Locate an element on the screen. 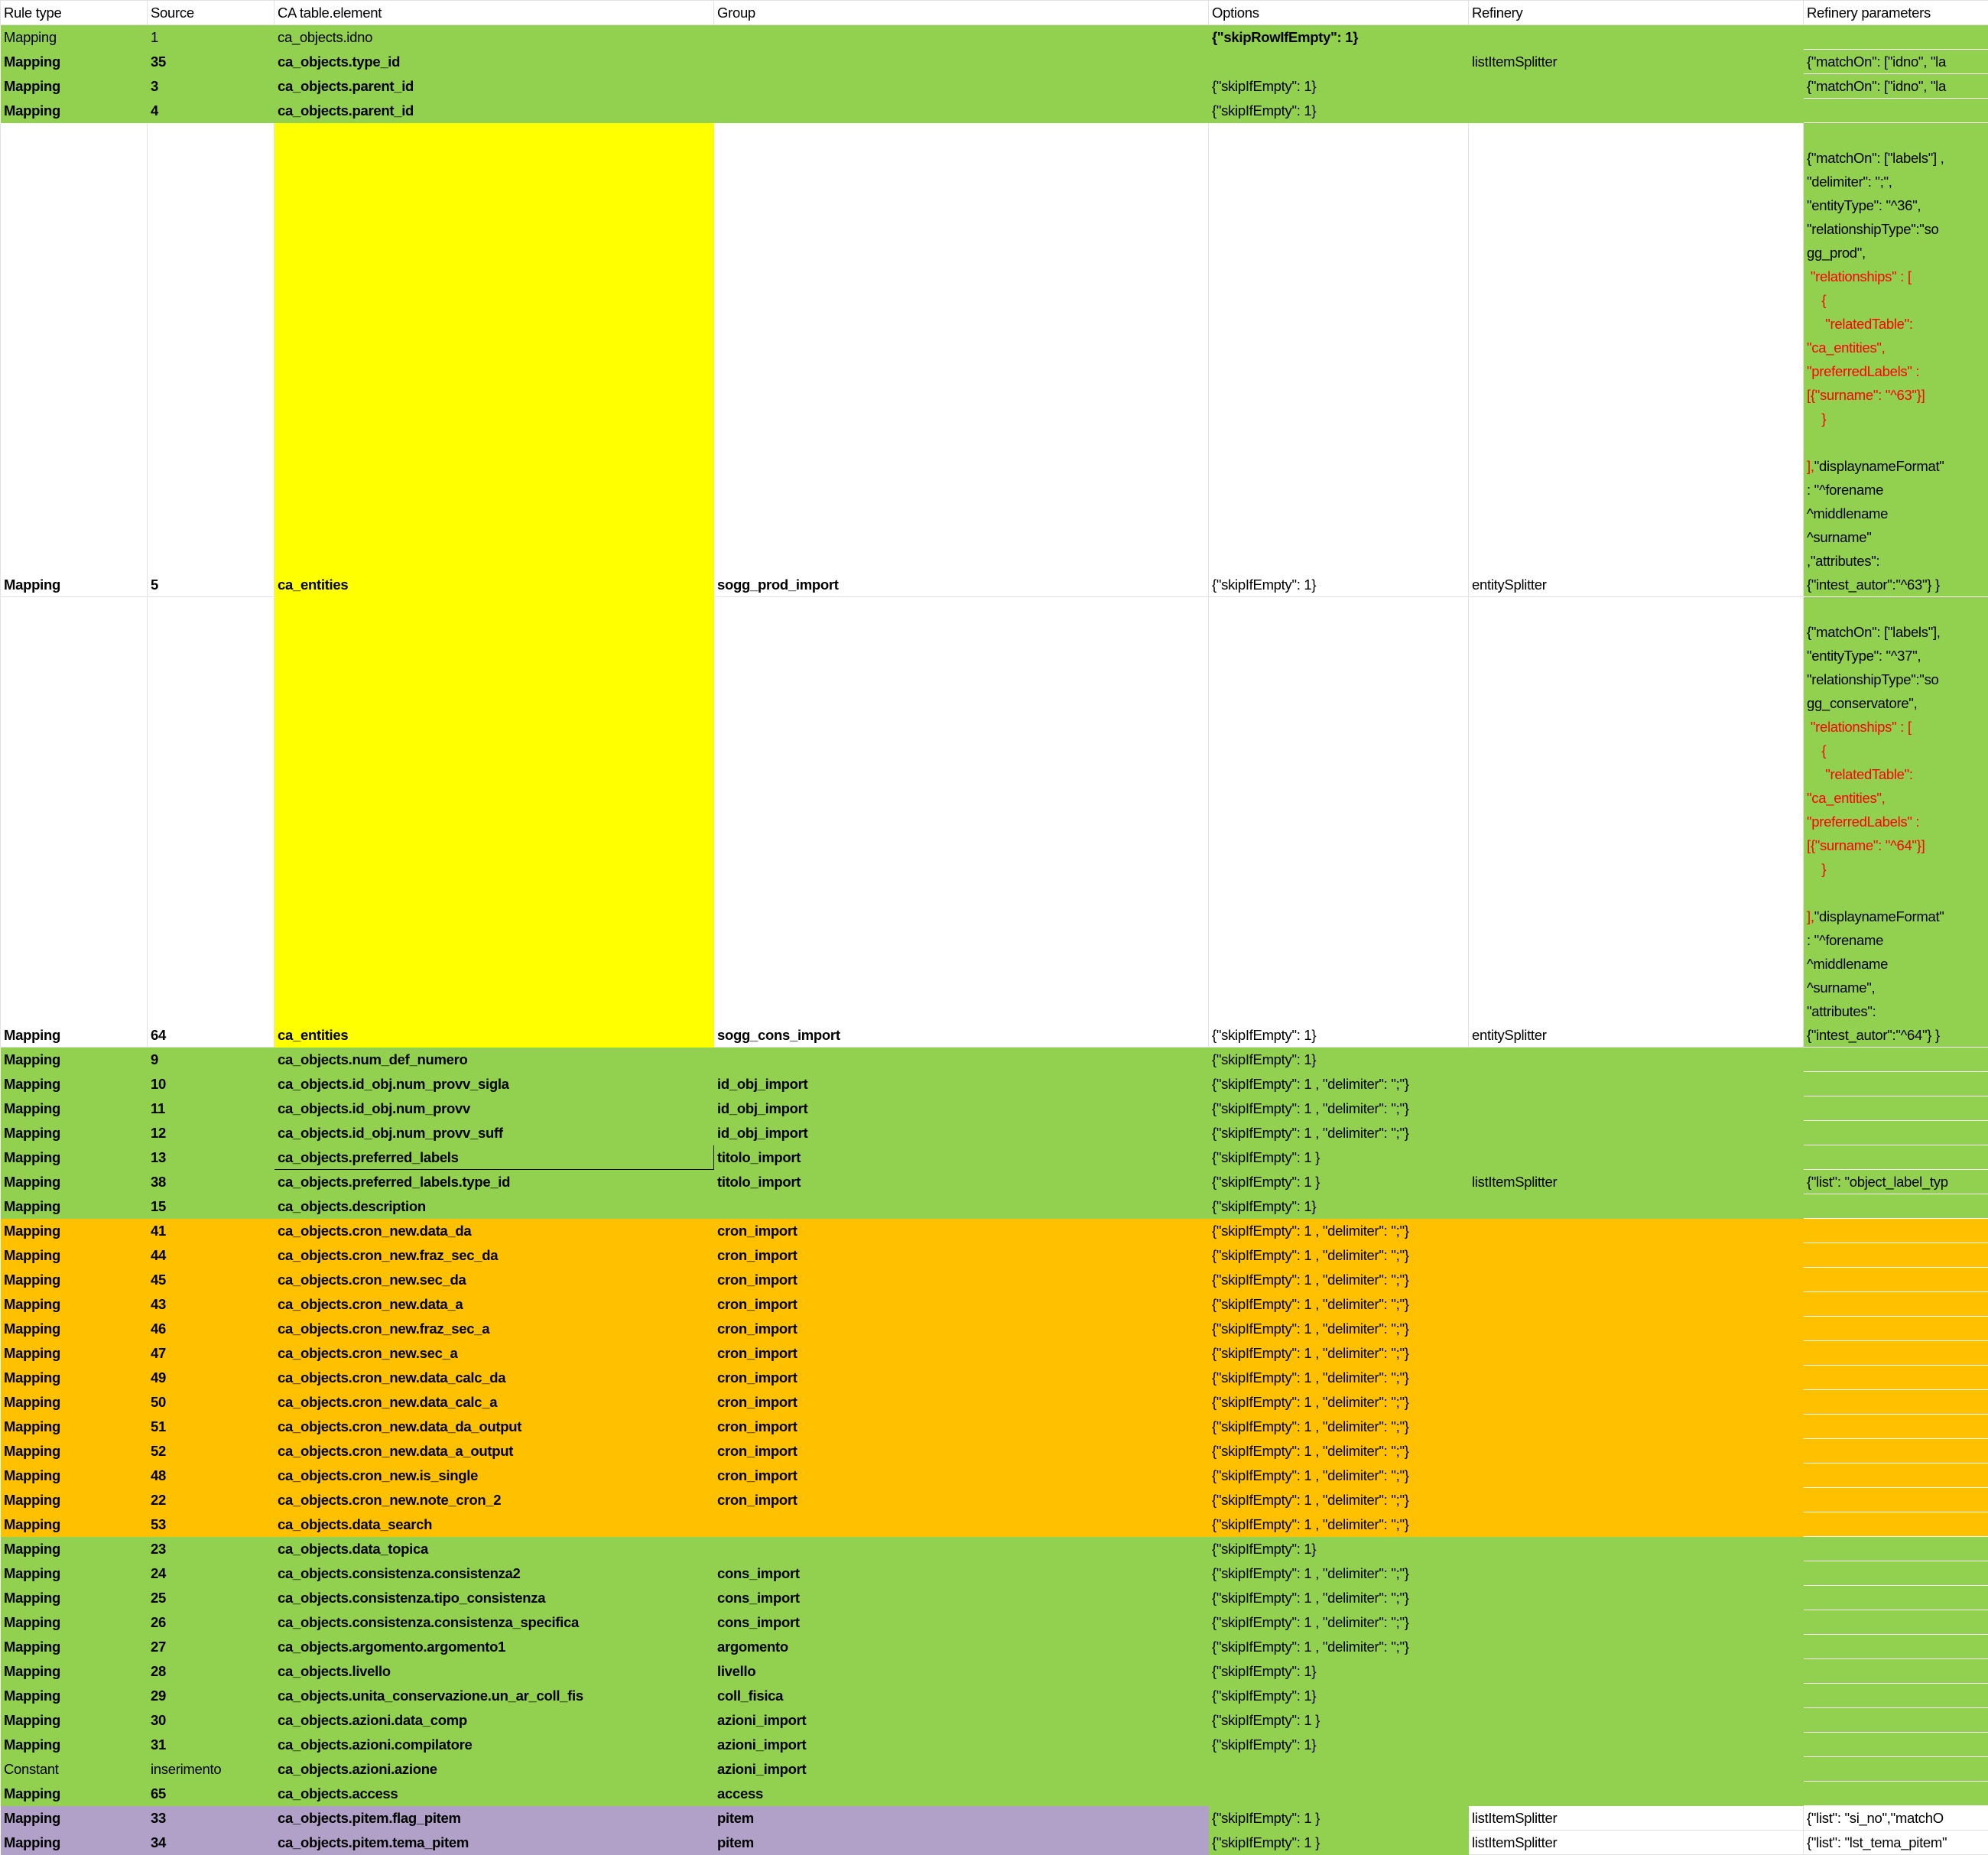 This screenshot has width=1988, height=1855. cell-ca-table-element: ca_objects.consistenza.tipo_consistenza is located at coordinates (494, 1598).